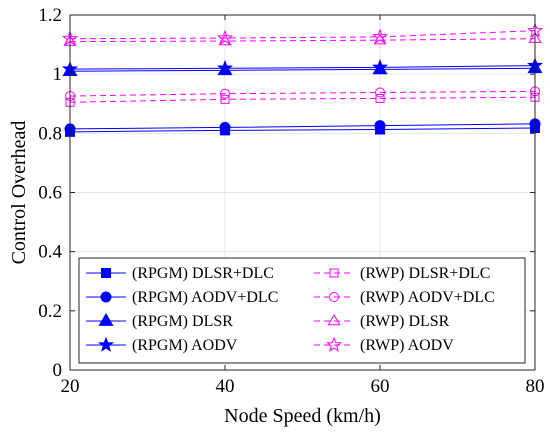  I want to click on y-tick-label: 0, so click(58, 370).